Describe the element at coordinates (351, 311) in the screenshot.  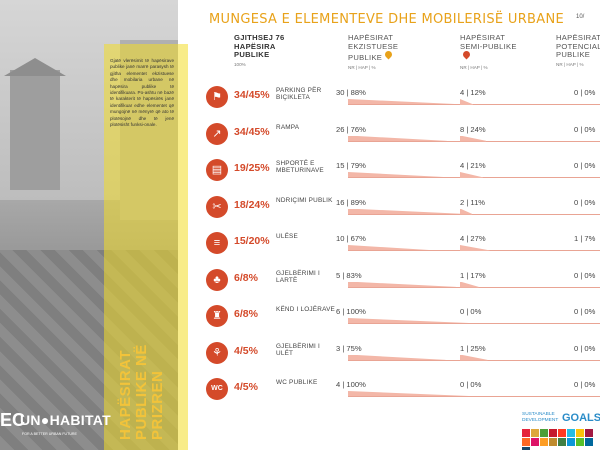
I see `existing-value: 6 | 100%` at that location.